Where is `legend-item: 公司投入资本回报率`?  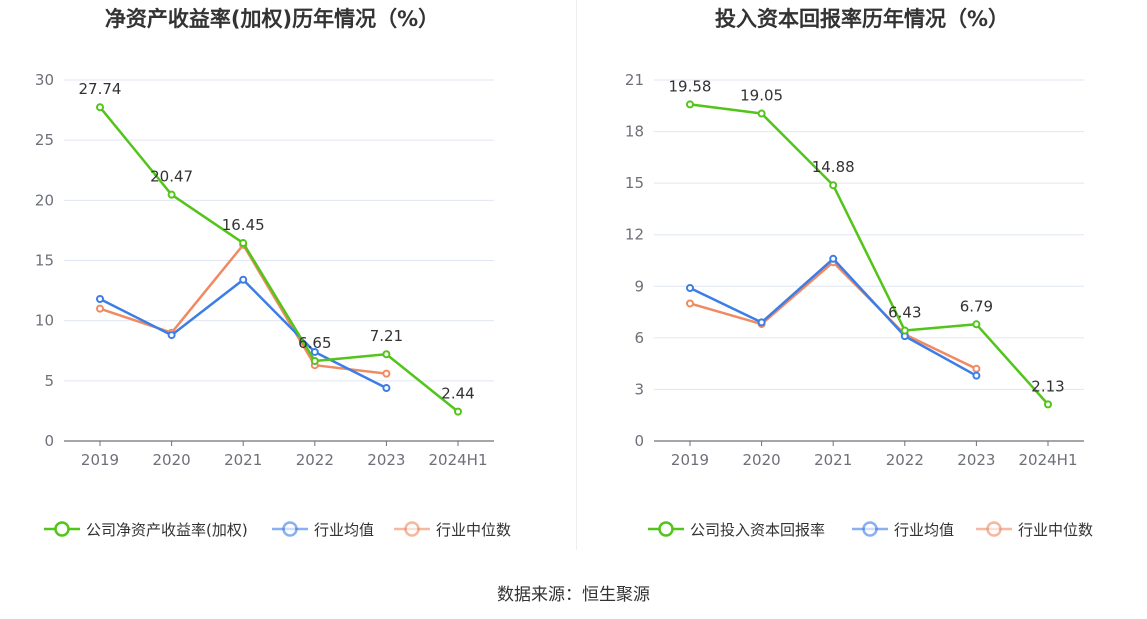
legend-item: 公司投入资本回报率 is located at coordinates (736, 530).